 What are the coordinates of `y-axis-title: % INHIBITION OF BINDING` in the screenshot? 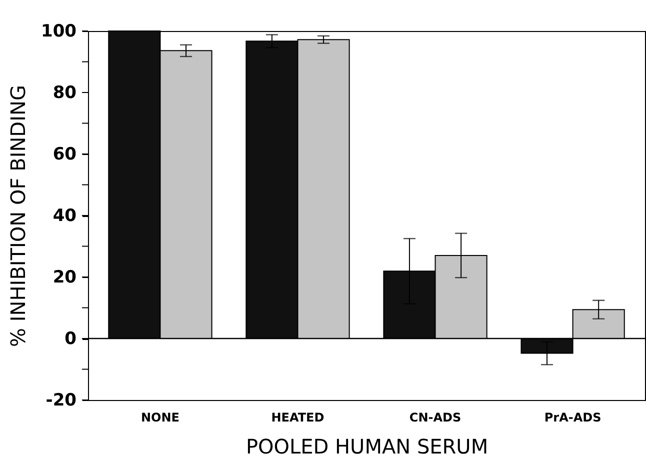 It's located at (18, 216).